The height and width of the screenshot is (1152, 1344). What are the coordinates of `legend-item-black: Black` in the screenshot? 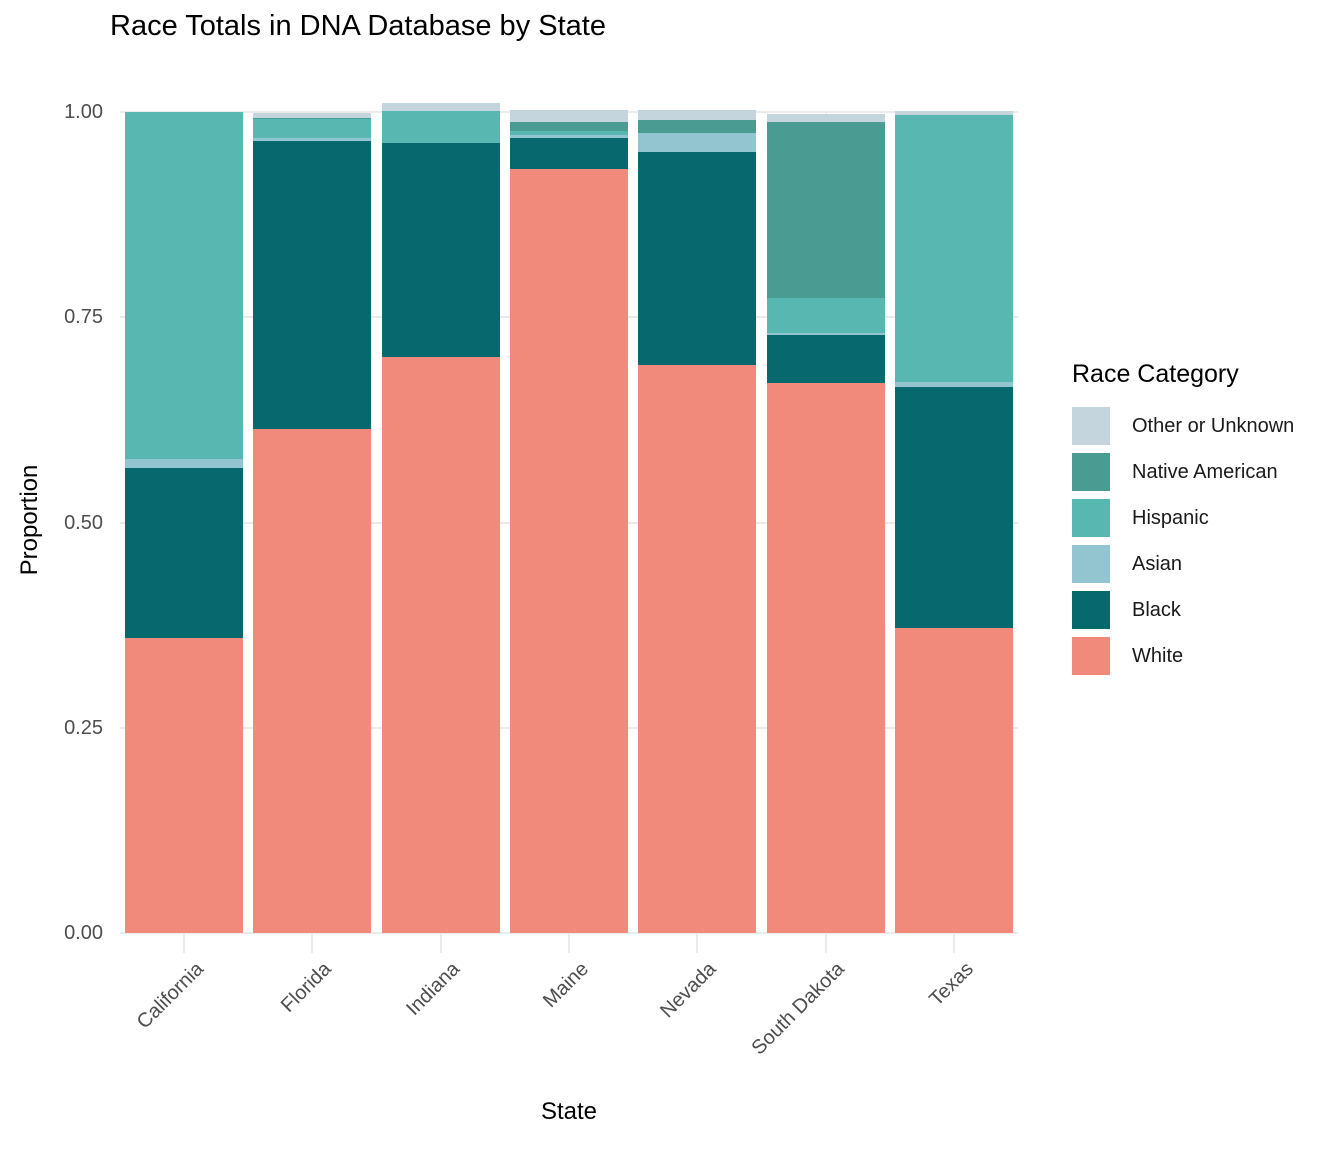 It's located at (1183, 610).